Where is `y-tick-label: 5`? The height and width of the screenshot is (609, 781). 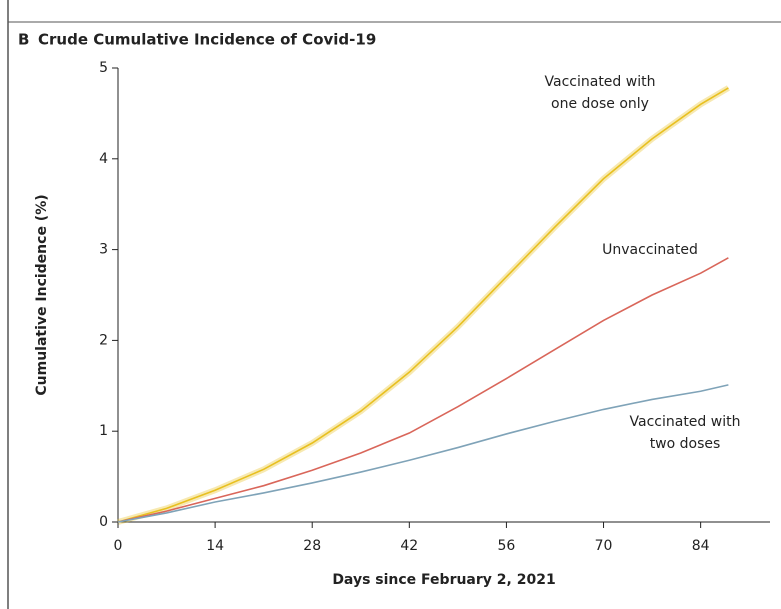 y-tick-label: 5 is located at coordinates (103, 68).